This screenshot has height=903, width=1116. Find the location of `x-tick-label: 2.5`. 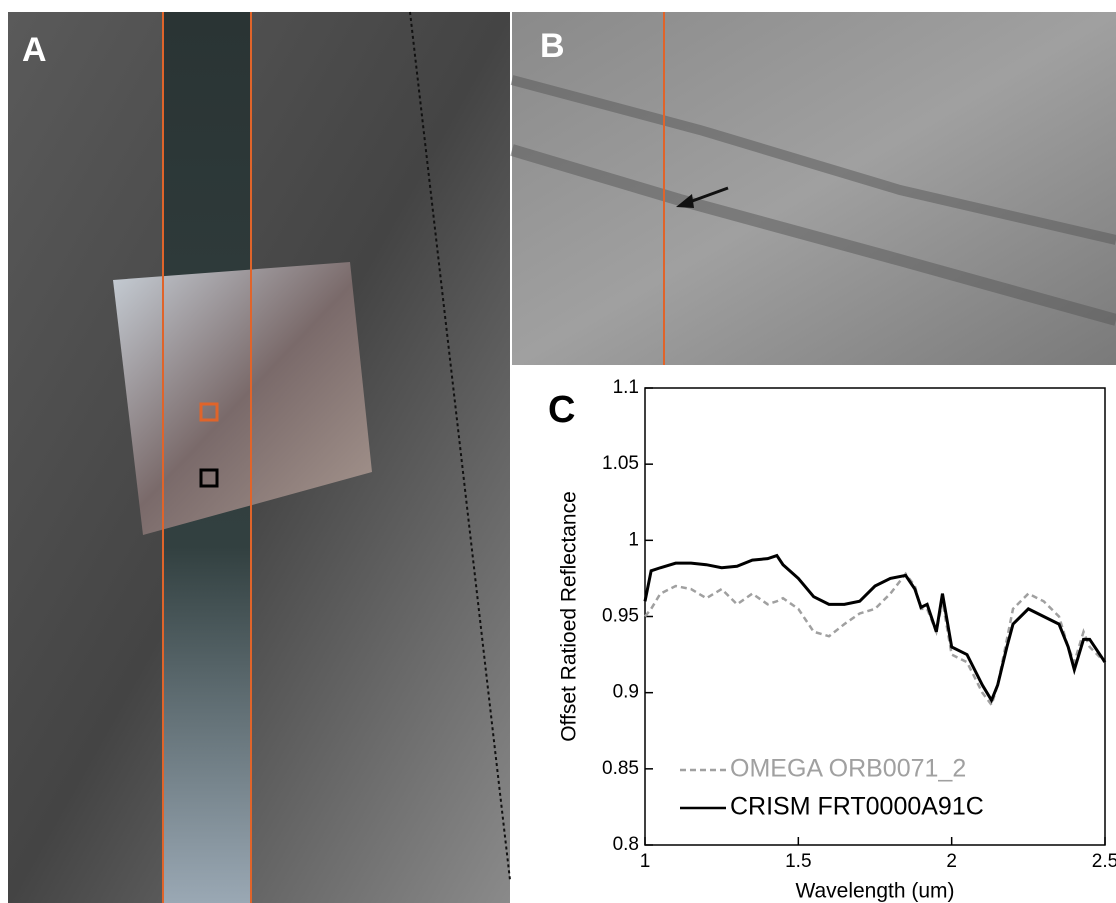

x-tick-label: 2.5 is located at coordinates (1104, 861).